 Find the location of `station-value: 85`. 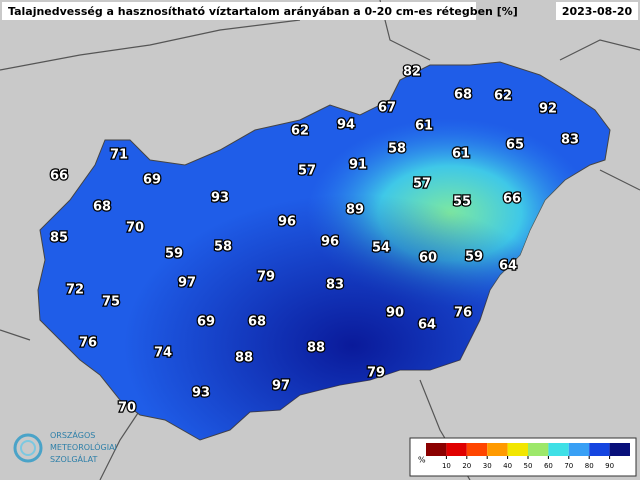

station-value: 85 is located at coordinates (59, 238).